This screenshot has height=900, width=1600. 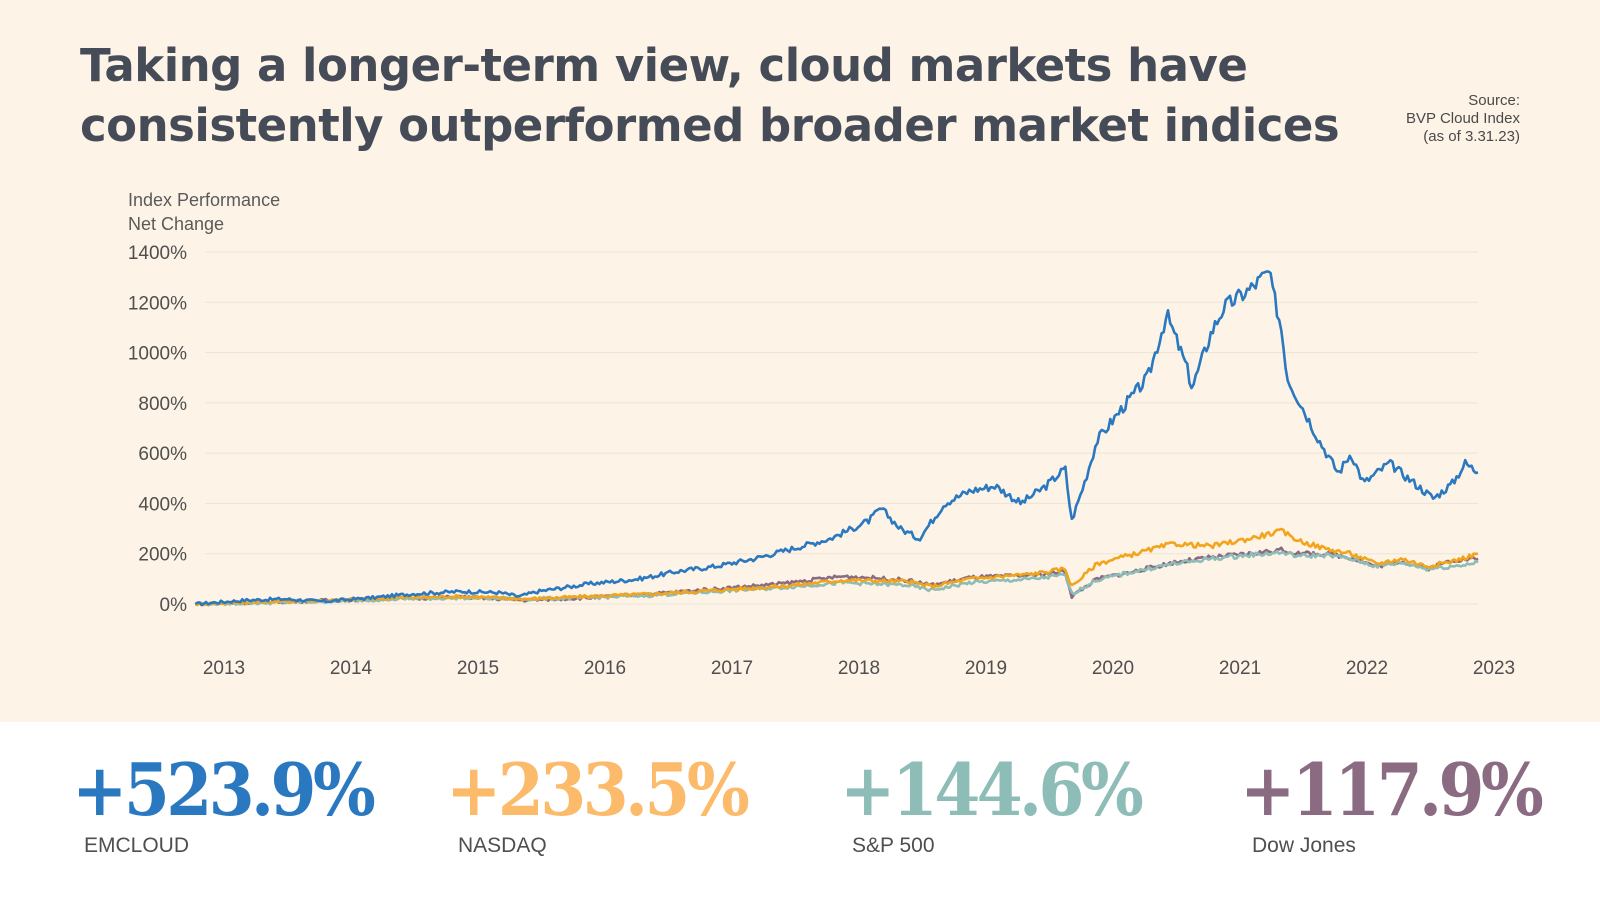 I want to click on summary-label-emcloud: EMCLOUD, so click(x=137, y=845).